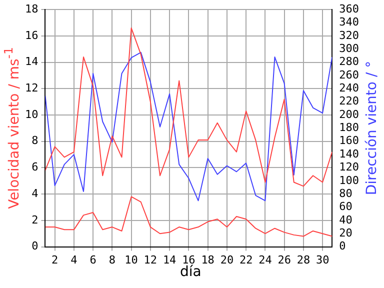  Describe the element at coordinates (191, 272) in the screenshot. I see `x-axis-title: día` at that location.